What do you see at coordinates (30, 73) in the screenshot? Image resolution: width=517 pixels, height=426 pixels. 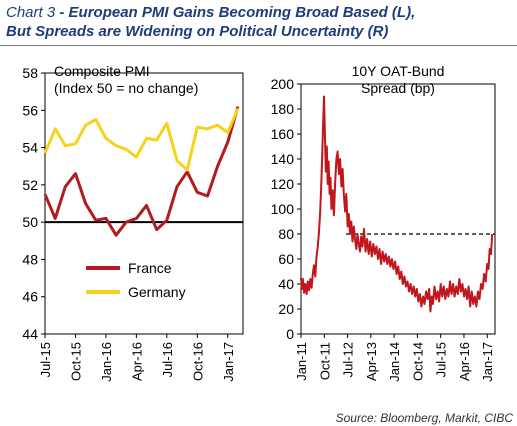 I see `pmi-ytick-label: 58` at bounding box center [30, 73].